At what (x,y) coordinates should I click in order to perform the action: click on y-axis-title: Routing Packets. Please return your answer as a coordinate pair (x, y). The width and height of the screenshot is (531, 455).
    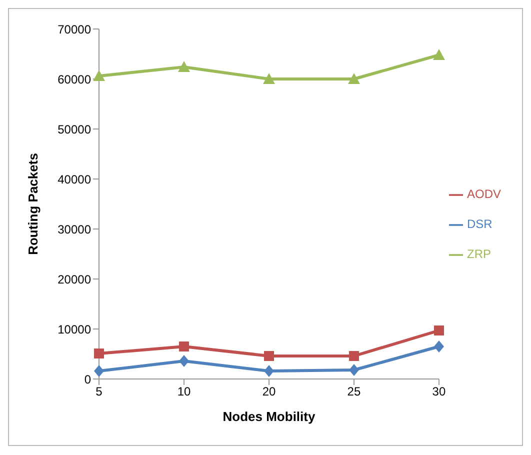
    Looking at the image, I should click on (33, 204).